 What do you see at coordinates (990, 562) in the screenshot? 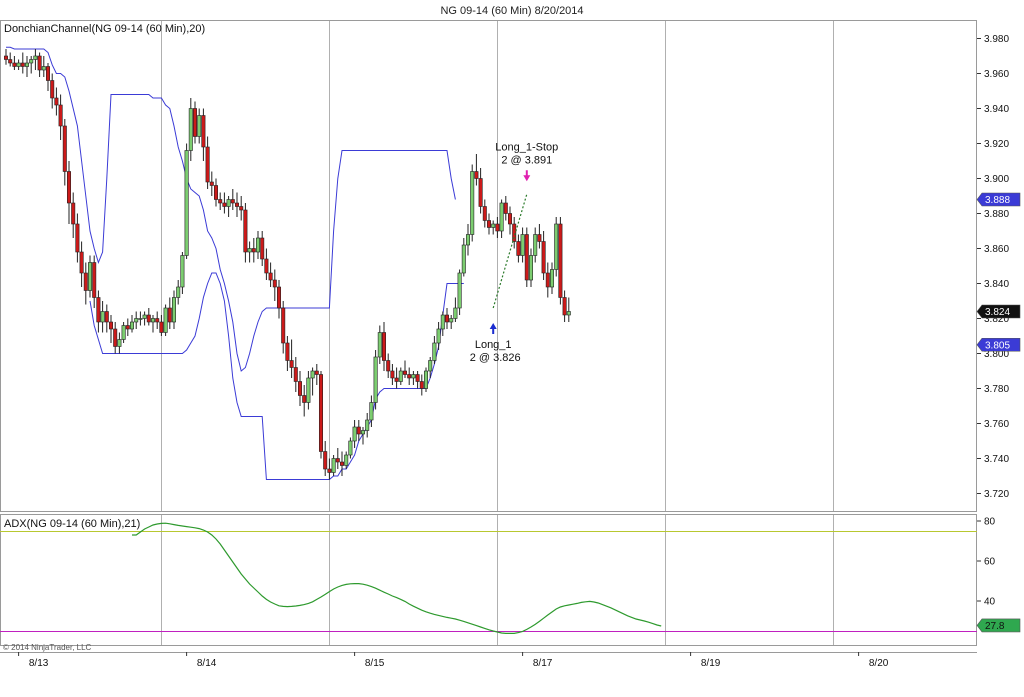
I see `adx-tick-label: 60` at bounding box center [990, 562].